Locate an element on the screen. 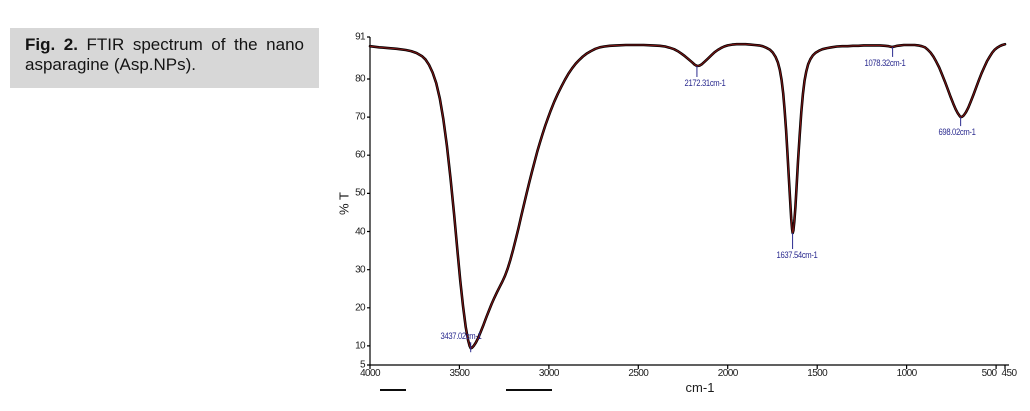 The width and height of the screenshot is (1030, 411). y-tick-label: 30 is located at coordinates (360, 270).